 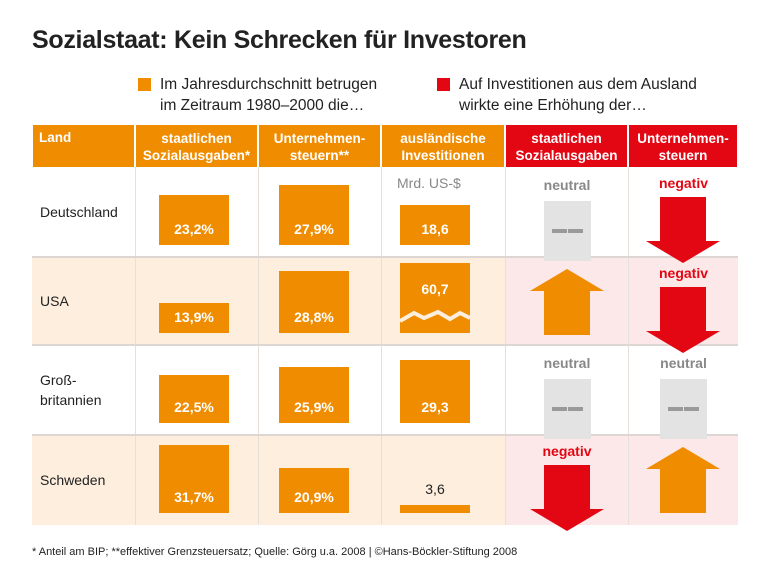 What do you see at coordinates (443, 155) in the screenshot?
I see `header-line: Investitionen` at bounding box center [443, 155].